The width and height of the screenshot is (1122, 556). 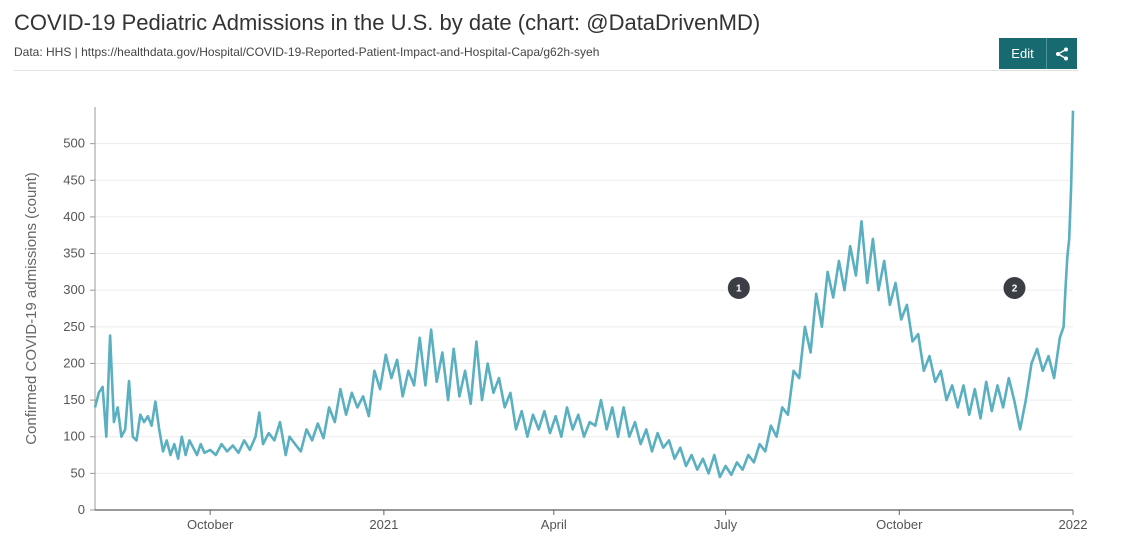 I want to click on y-tick-label: 50, so click(x=78, y=472).